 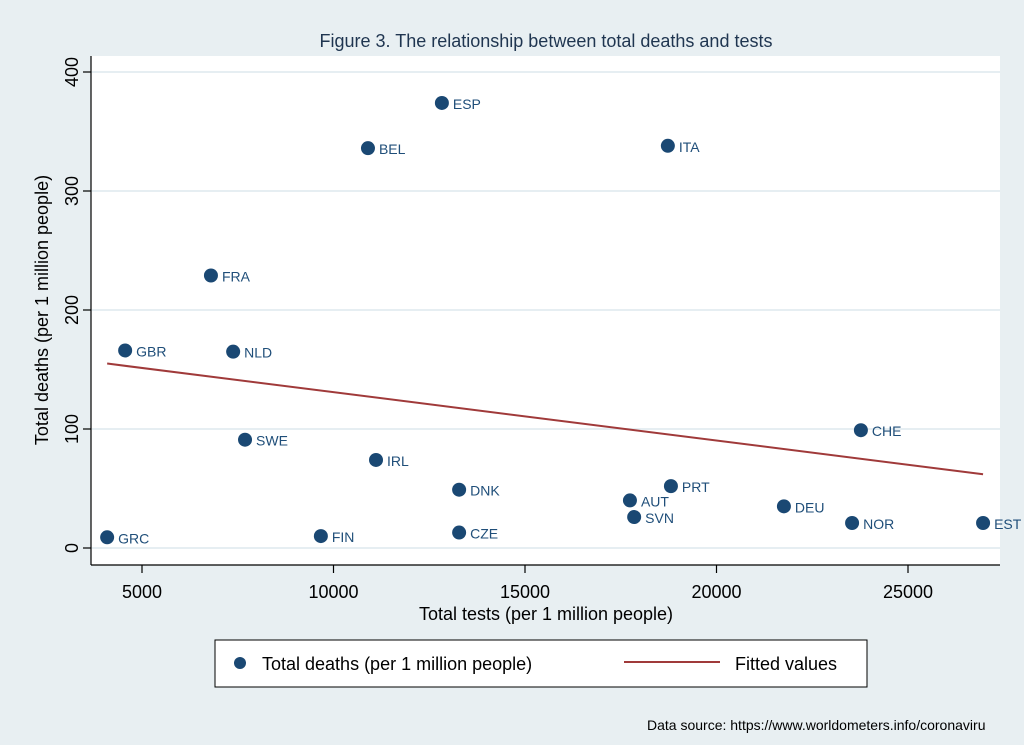 What do you see at coordinates (887, 431) in the screenshot?
I see `point-label: CHE` at bounding box center [887, 431].